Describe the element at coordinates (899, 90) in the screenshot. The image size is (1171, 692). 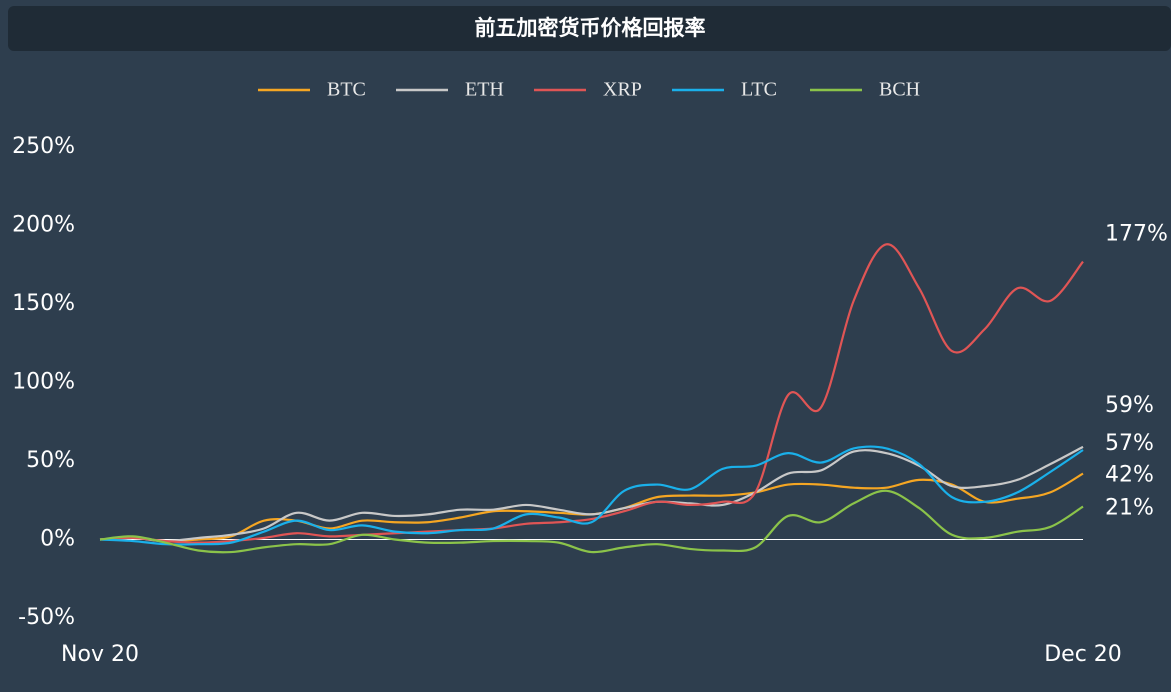
I see `legend-label: BCH` at that location.